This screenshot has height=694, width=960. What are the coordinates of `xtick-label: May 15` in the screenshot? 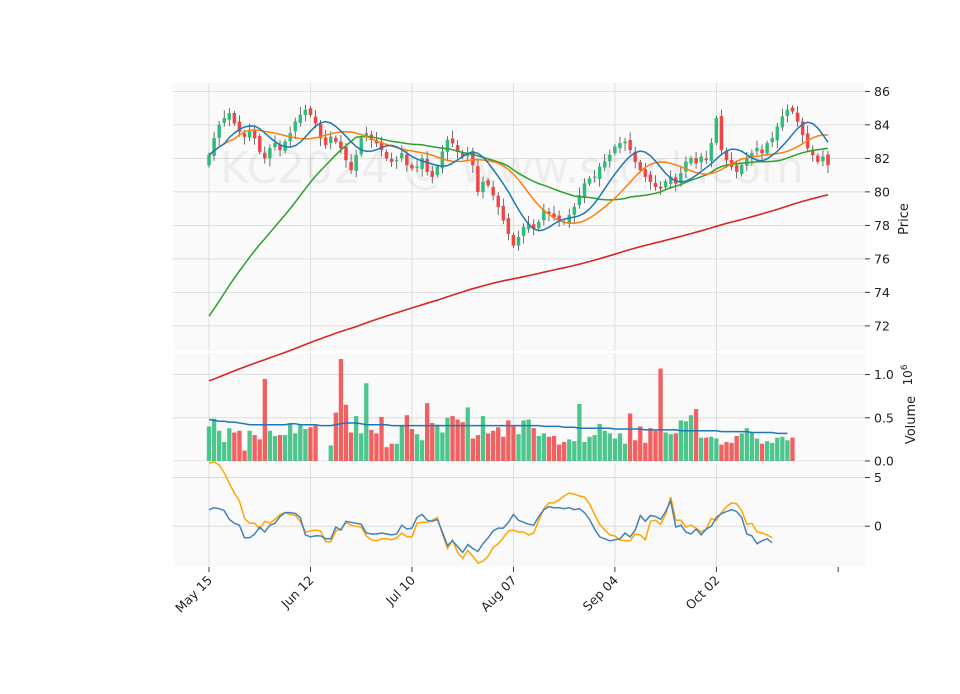 It's located at (193, 594).